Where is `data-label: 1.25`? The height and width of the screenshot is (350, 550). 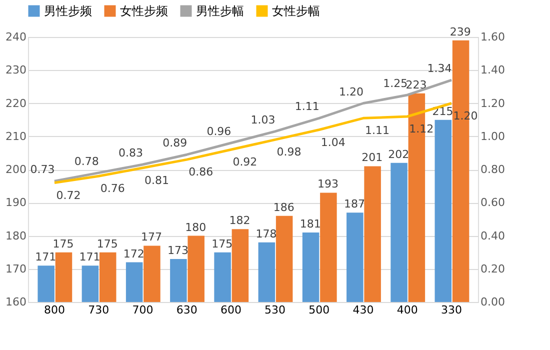 data-label: 1.25 is located at coordinates (395, 83).